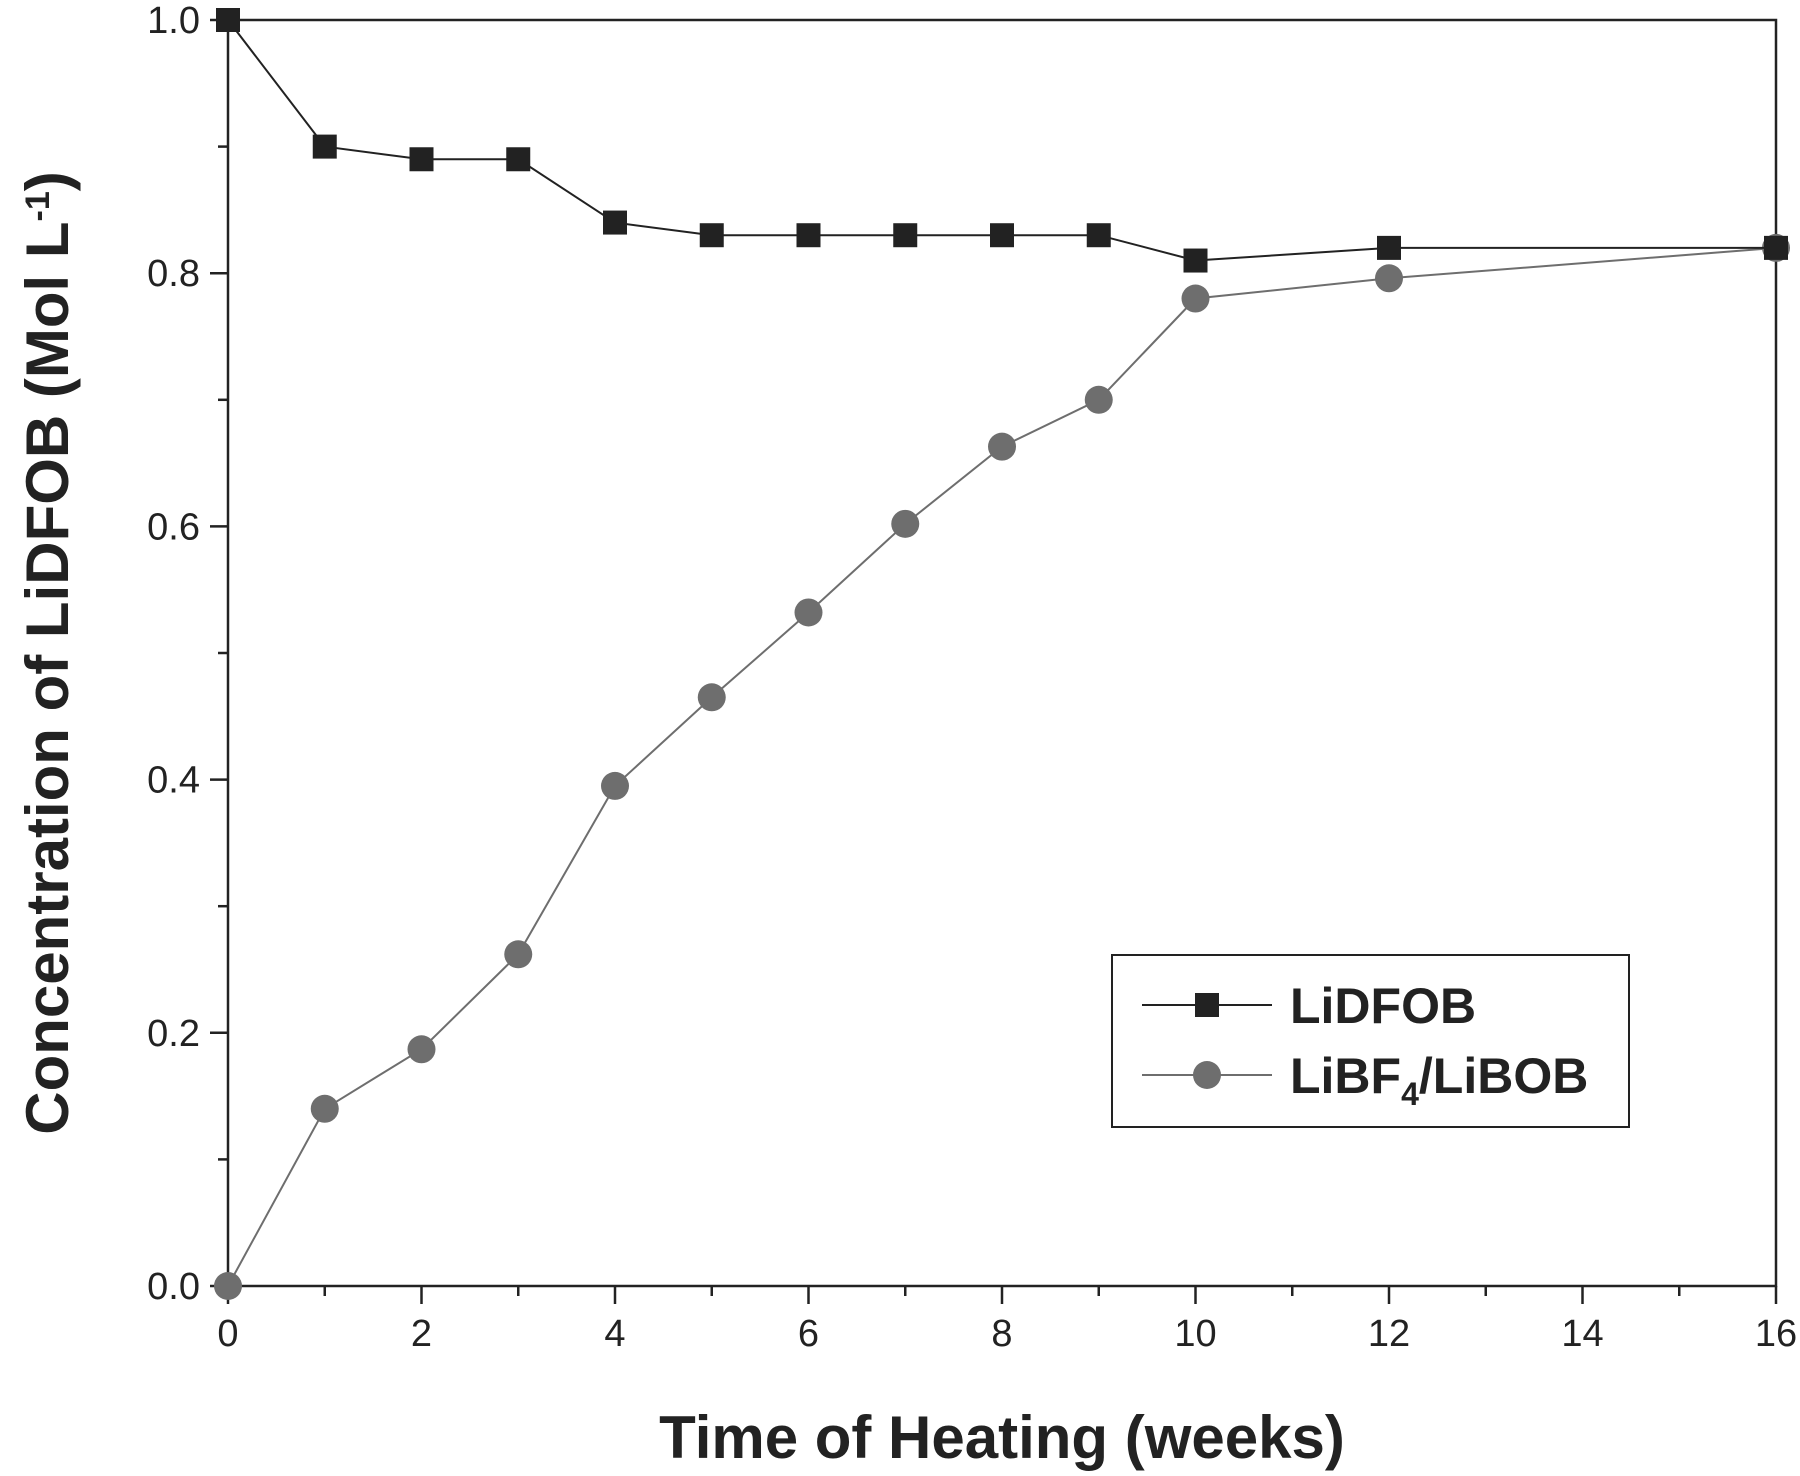 The image size is (1800, 1476). What do you see at coordinates (1001, 1334) in the screenshot?
I see `x-tick-label-8: 8` at bounding box center [1001, 1334].